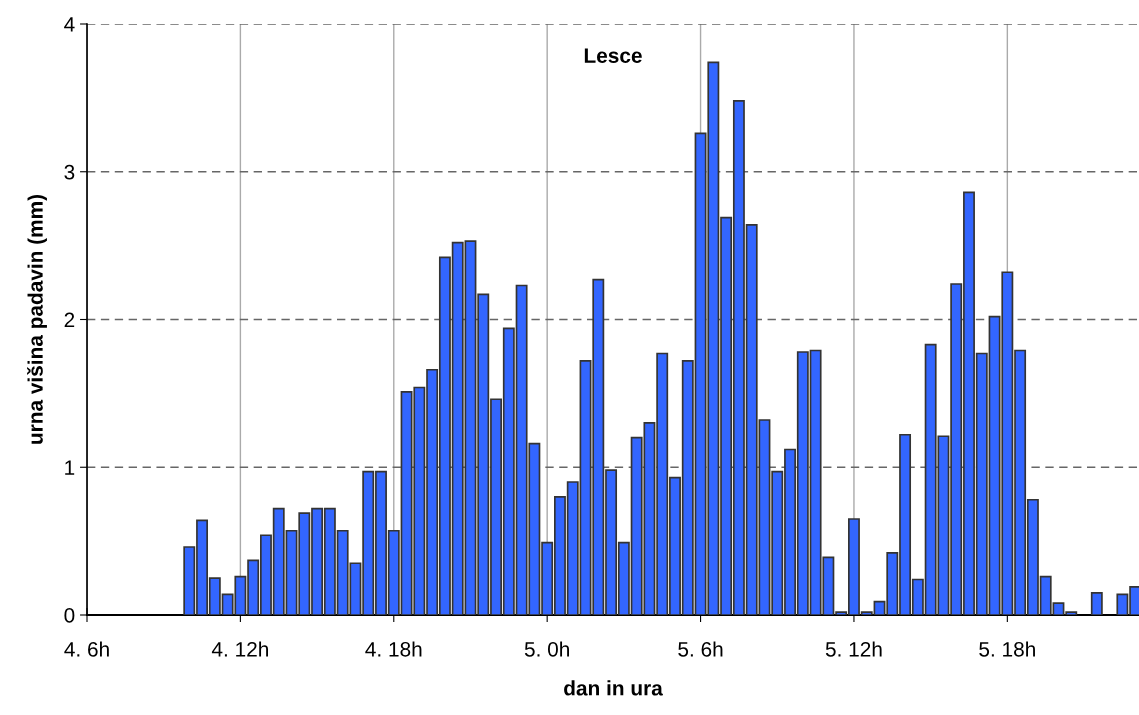 The image size is (1139, 715). I want to click on x-tick-label: 5. 12h, so click(853, 649).